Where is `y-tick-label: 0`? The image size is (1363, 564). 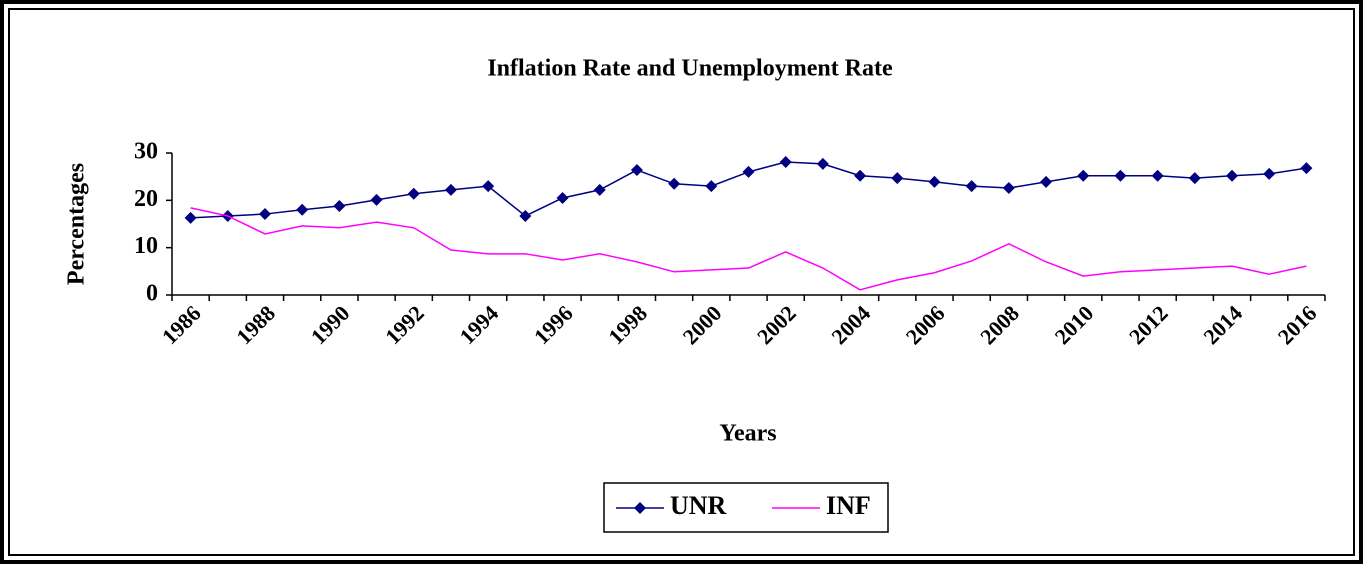
y-tick-label: 0 is located at coordinates (152, 294).